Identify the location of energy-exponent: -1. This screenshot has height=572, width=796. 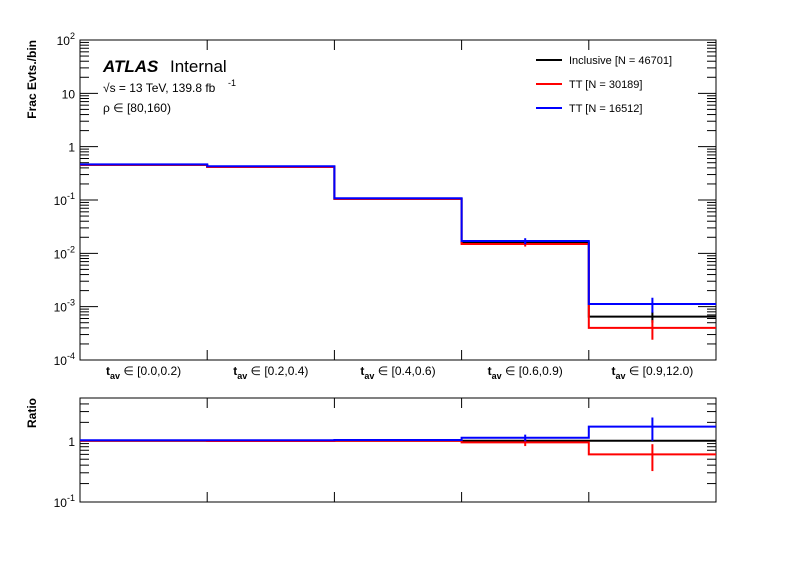
(232, 83).